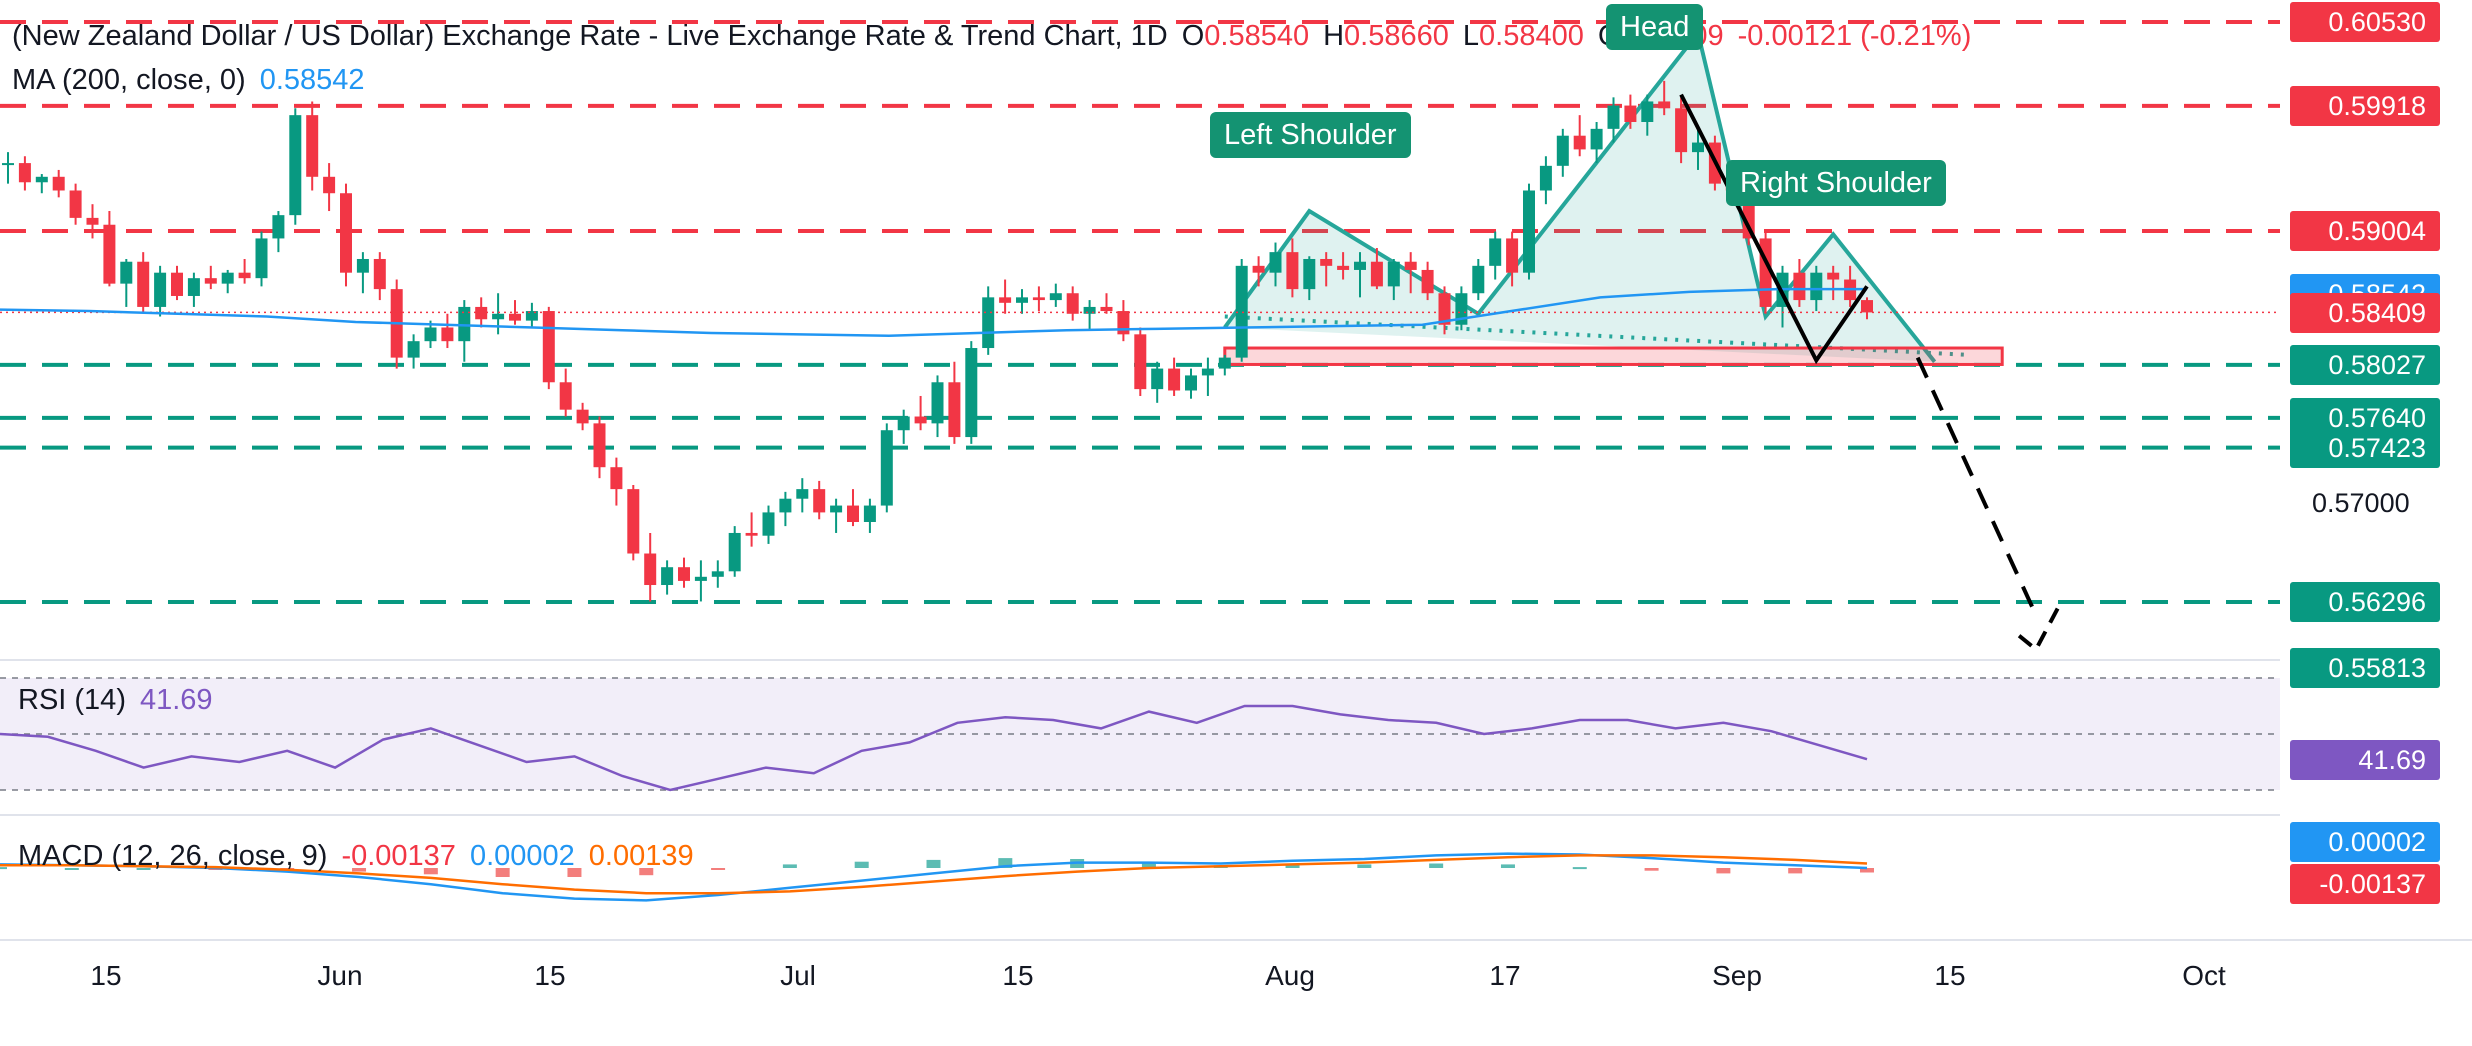 The image size is (2472, 1046). What do you see at coordinates (106, 975) in the screenshot?
I see `time-tick-0: 15` at bounding box center [106, 975].